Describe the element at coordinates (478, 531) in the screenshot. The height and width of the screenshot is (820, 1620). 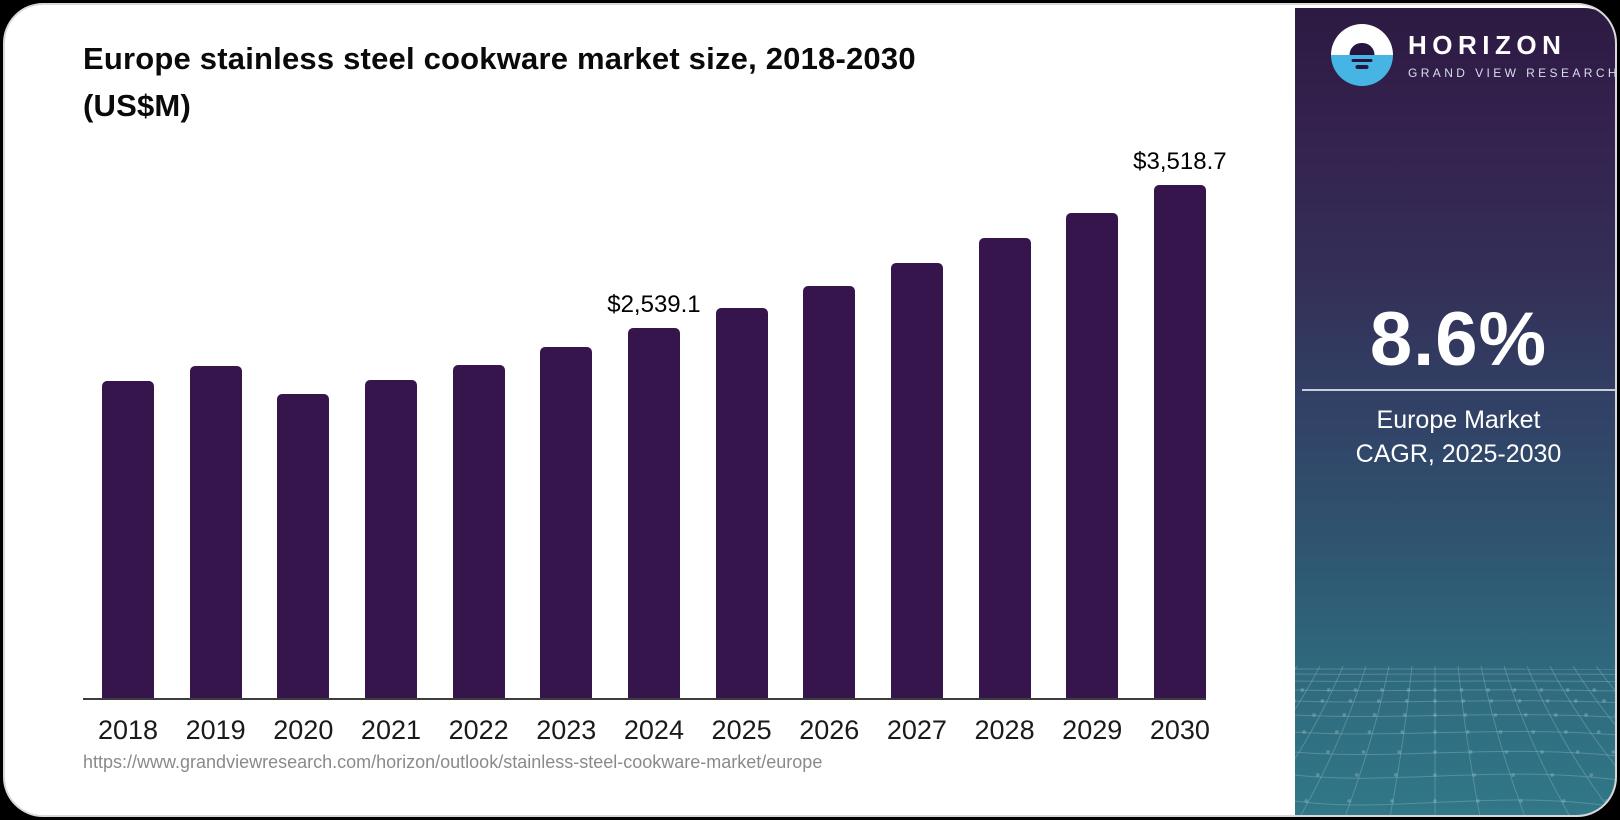
I see `bar-2022` at that location.